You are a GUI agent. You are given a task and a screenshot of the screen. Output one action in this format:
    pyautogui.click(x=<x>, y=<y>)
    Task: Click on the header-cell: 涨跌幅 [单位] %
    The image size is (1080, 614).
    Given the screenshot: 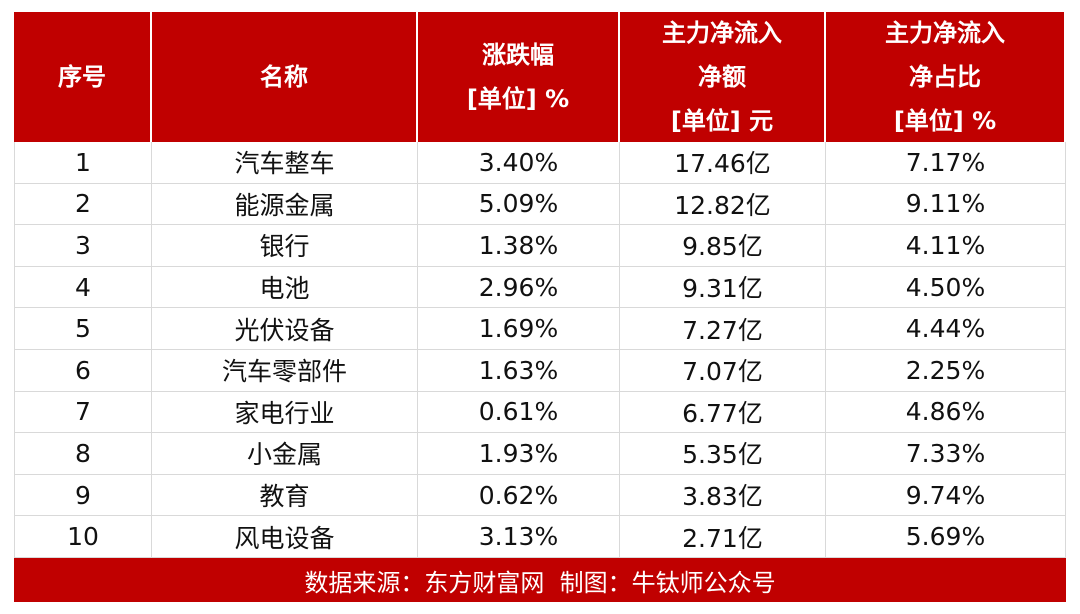 What is the action you would take?
    pyautogui.click(x=519, y=77)
    